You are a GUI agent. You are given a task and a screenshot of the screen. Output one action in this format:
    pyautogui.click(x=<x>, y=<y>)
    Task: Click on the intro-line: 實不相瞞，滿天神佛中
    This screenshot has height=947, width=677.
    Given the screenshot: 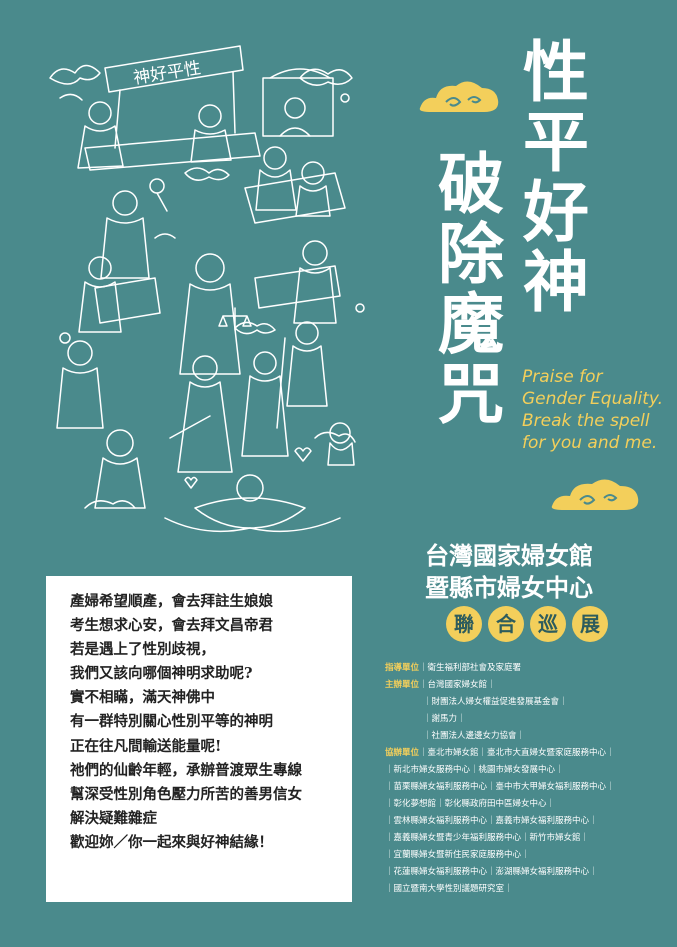 What is the action you would take?
    pyautogui.click(x=142, y=698)
    